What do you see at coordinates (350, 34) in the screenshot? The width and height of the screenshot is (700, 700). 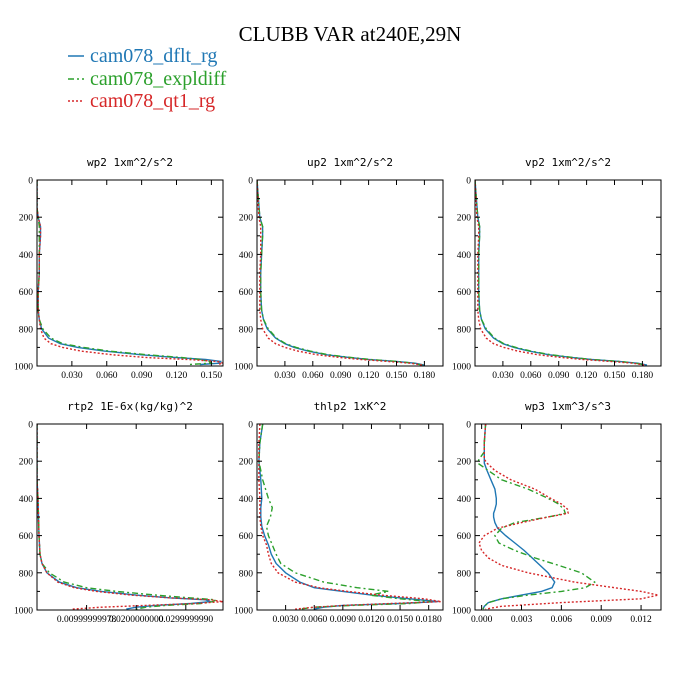 I see `figure-title: CLUBB VAR at240E,29N` at bounding box center [350, 34].